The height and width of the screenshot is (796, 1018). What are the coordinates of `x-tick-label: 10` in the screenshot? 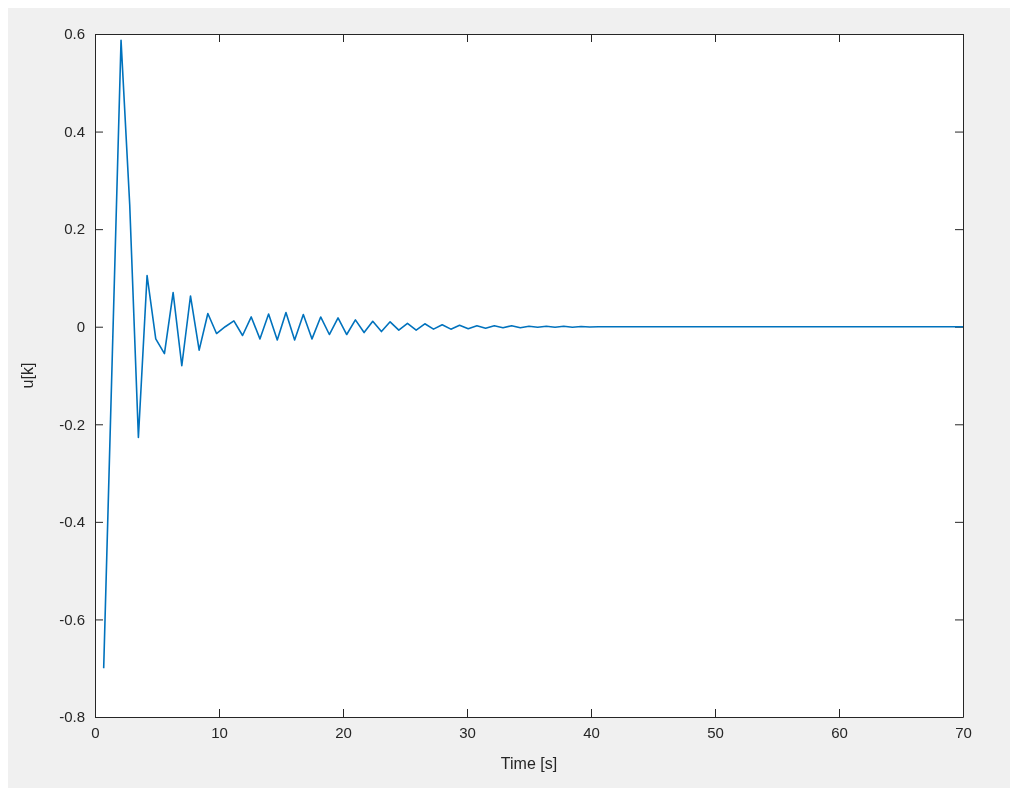 It's located at (219, 732).